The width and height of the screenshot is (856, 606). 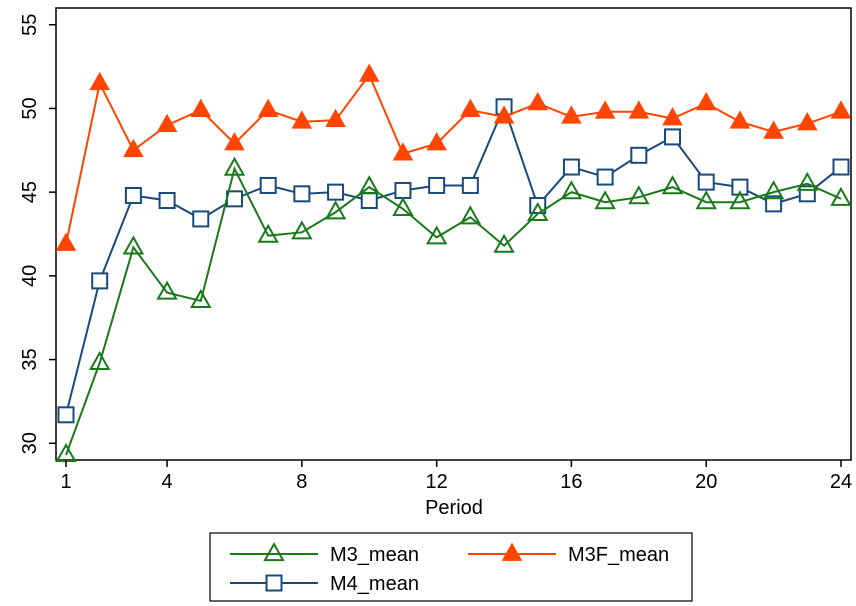 I want to click on y-tick-label: 55, so click(x=30, y=25).